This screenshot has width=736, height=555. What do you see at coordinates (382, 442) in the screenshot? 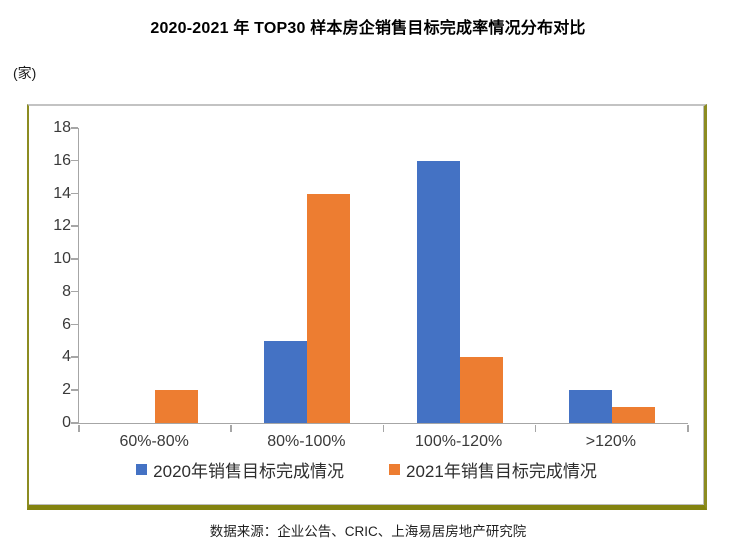
I see `x-axis-labels: 60%-80% 80%-100% 100%-120% >120%` at bounding box center [382, 442].